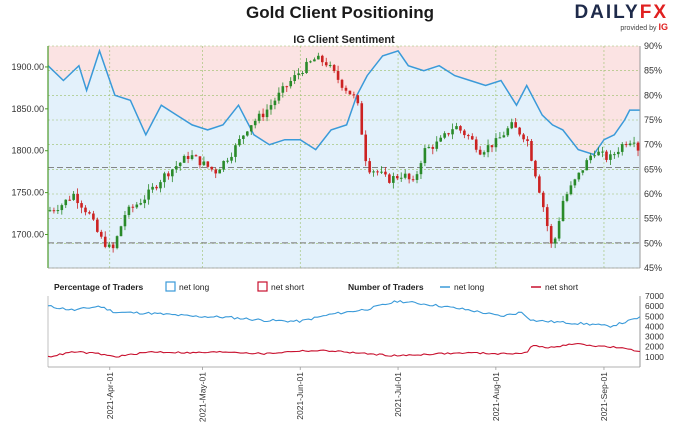 The height and width of the screenshot is (425, 680). Describe the element at coordinates (653, 169) in the screenshot. I see `y-right-tick-label: 65%` at that location.